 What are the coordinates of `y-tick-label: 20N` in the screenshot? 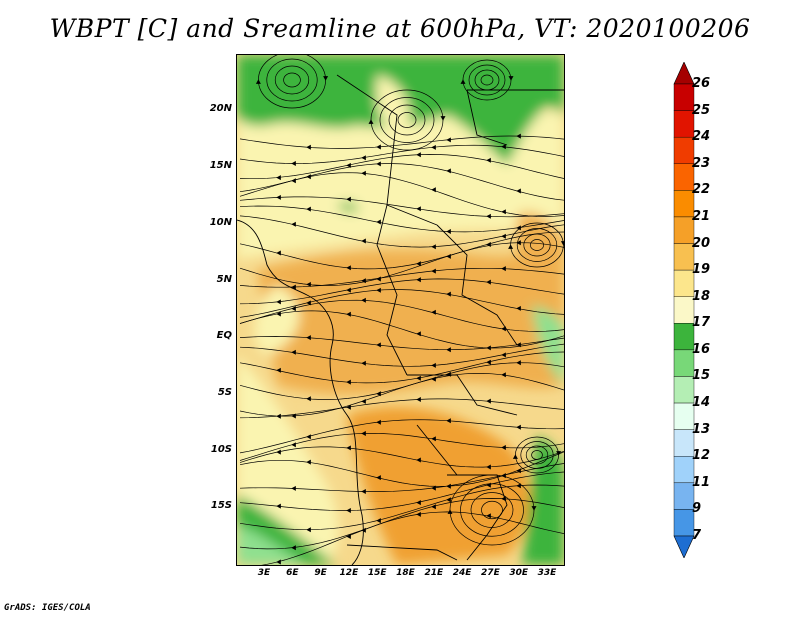 It's located at (220, 108).